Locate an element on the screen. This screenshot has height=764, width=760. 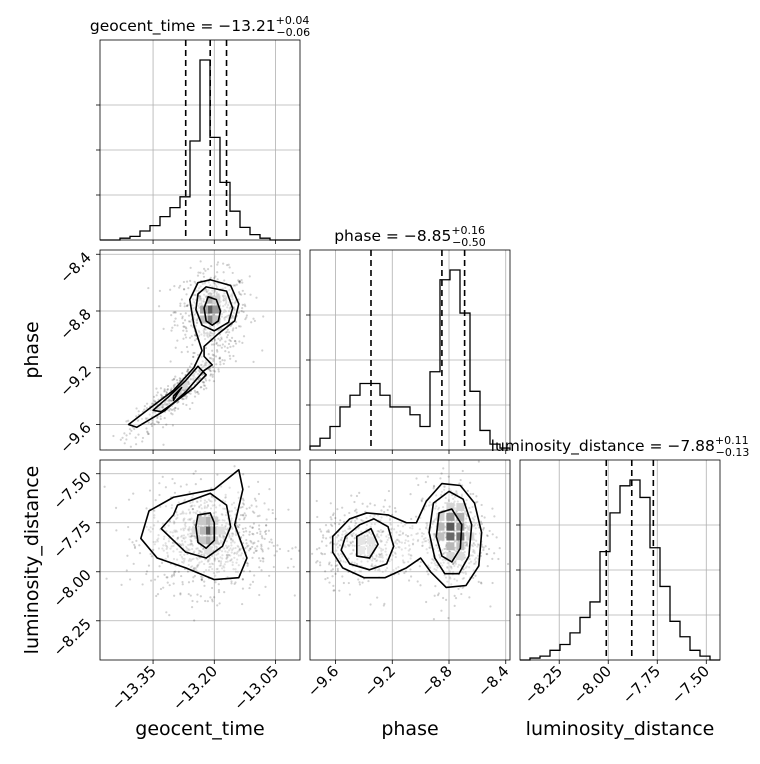
histogram-frame is located at coordinates (200, 140).